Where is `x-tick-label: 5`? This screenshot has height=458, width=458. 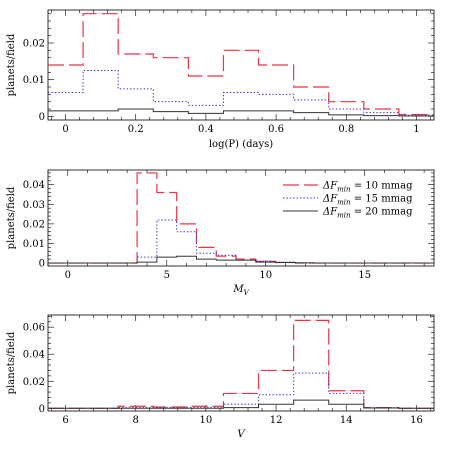
x-tick-label: 5 is located at coordinates (167, 275).